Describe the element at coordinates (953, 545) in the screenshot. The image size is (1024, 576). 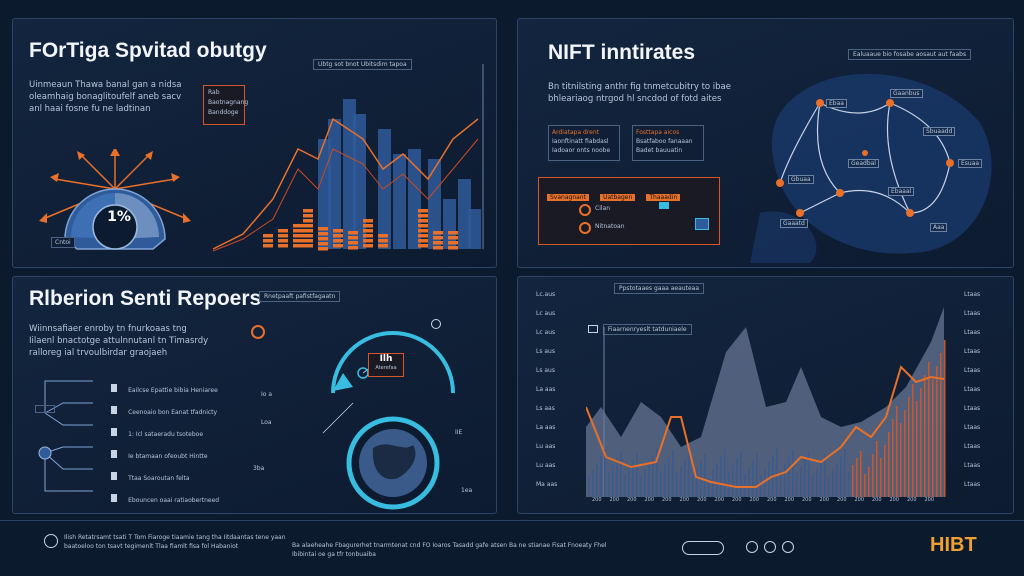
I see `brand-logo: HIBT` at that location.